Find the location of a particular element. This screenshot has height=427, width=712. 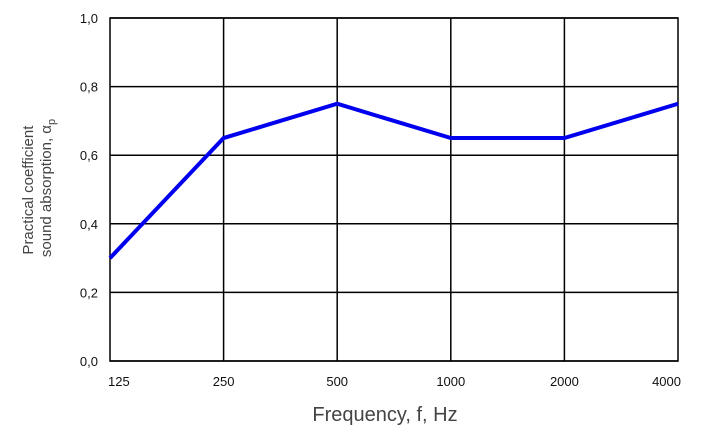

x-tick-label: 1000 is located at coordinates (450, 381).